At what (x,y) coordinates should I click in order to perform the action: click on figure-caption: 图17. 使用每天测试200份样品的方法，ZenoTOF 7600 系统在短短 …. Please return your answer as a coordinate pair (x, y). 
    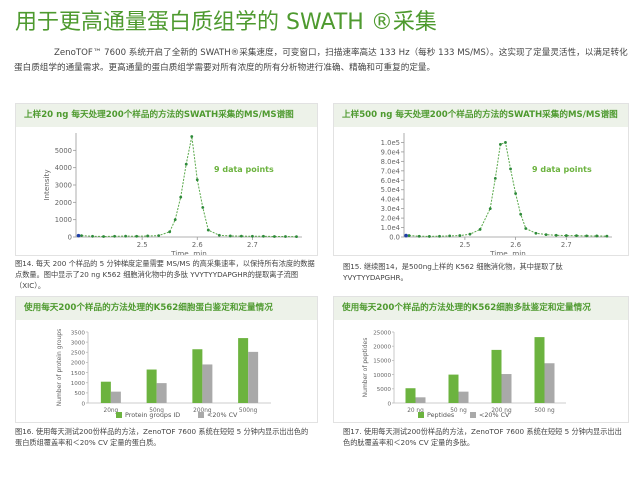
    Looking at the image, I should click on (482, 437).